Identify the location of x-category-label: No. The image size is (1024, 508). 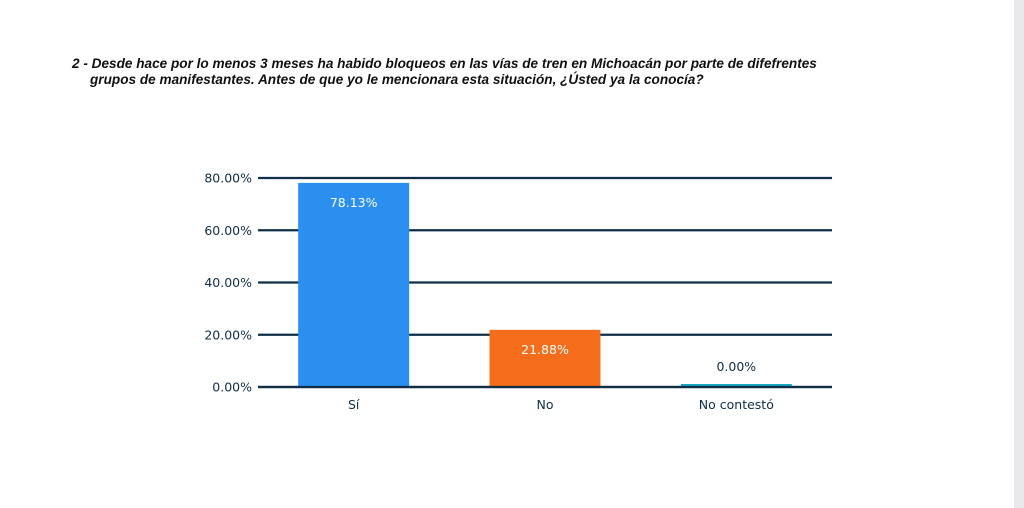
(545, 404).